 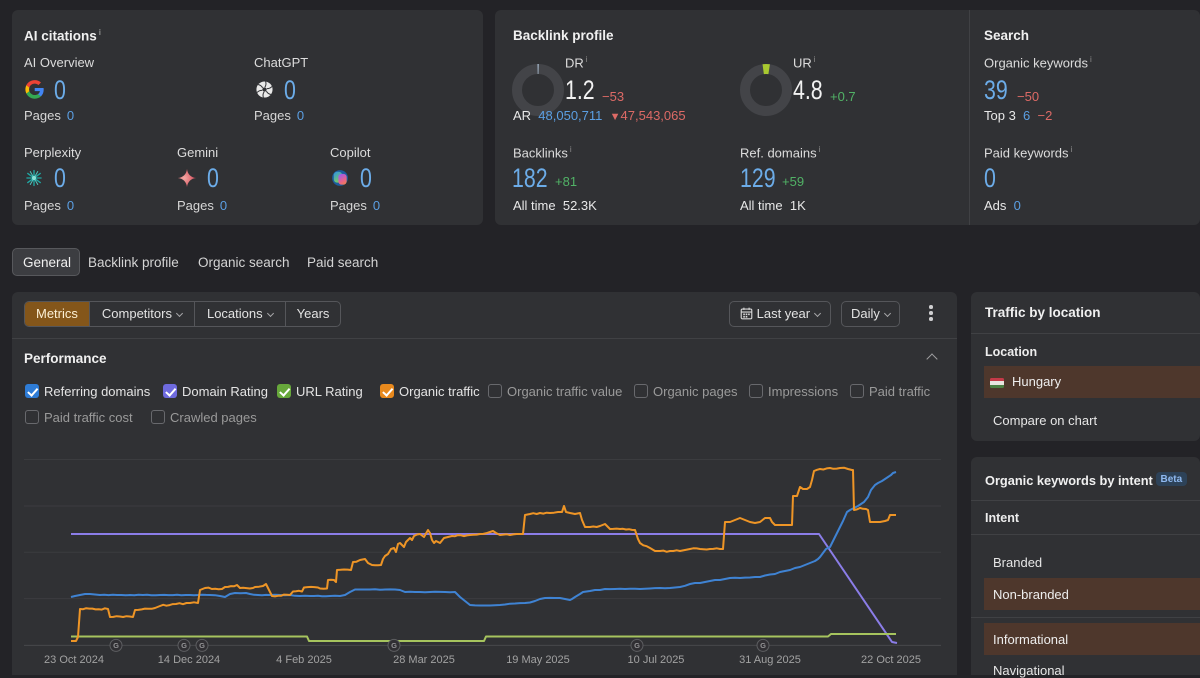 What do you see at coordinates (424, 660) in the screenshot?
I see `svg-text: 28 Mar 2025` at bounding box center [424, 660].